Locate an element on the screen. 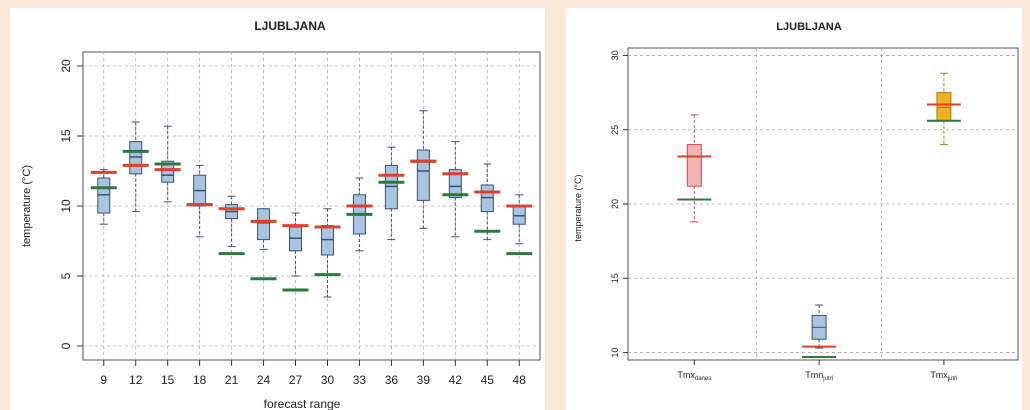  left-x-tick-label: 39 is located at coordinates (424, 380).